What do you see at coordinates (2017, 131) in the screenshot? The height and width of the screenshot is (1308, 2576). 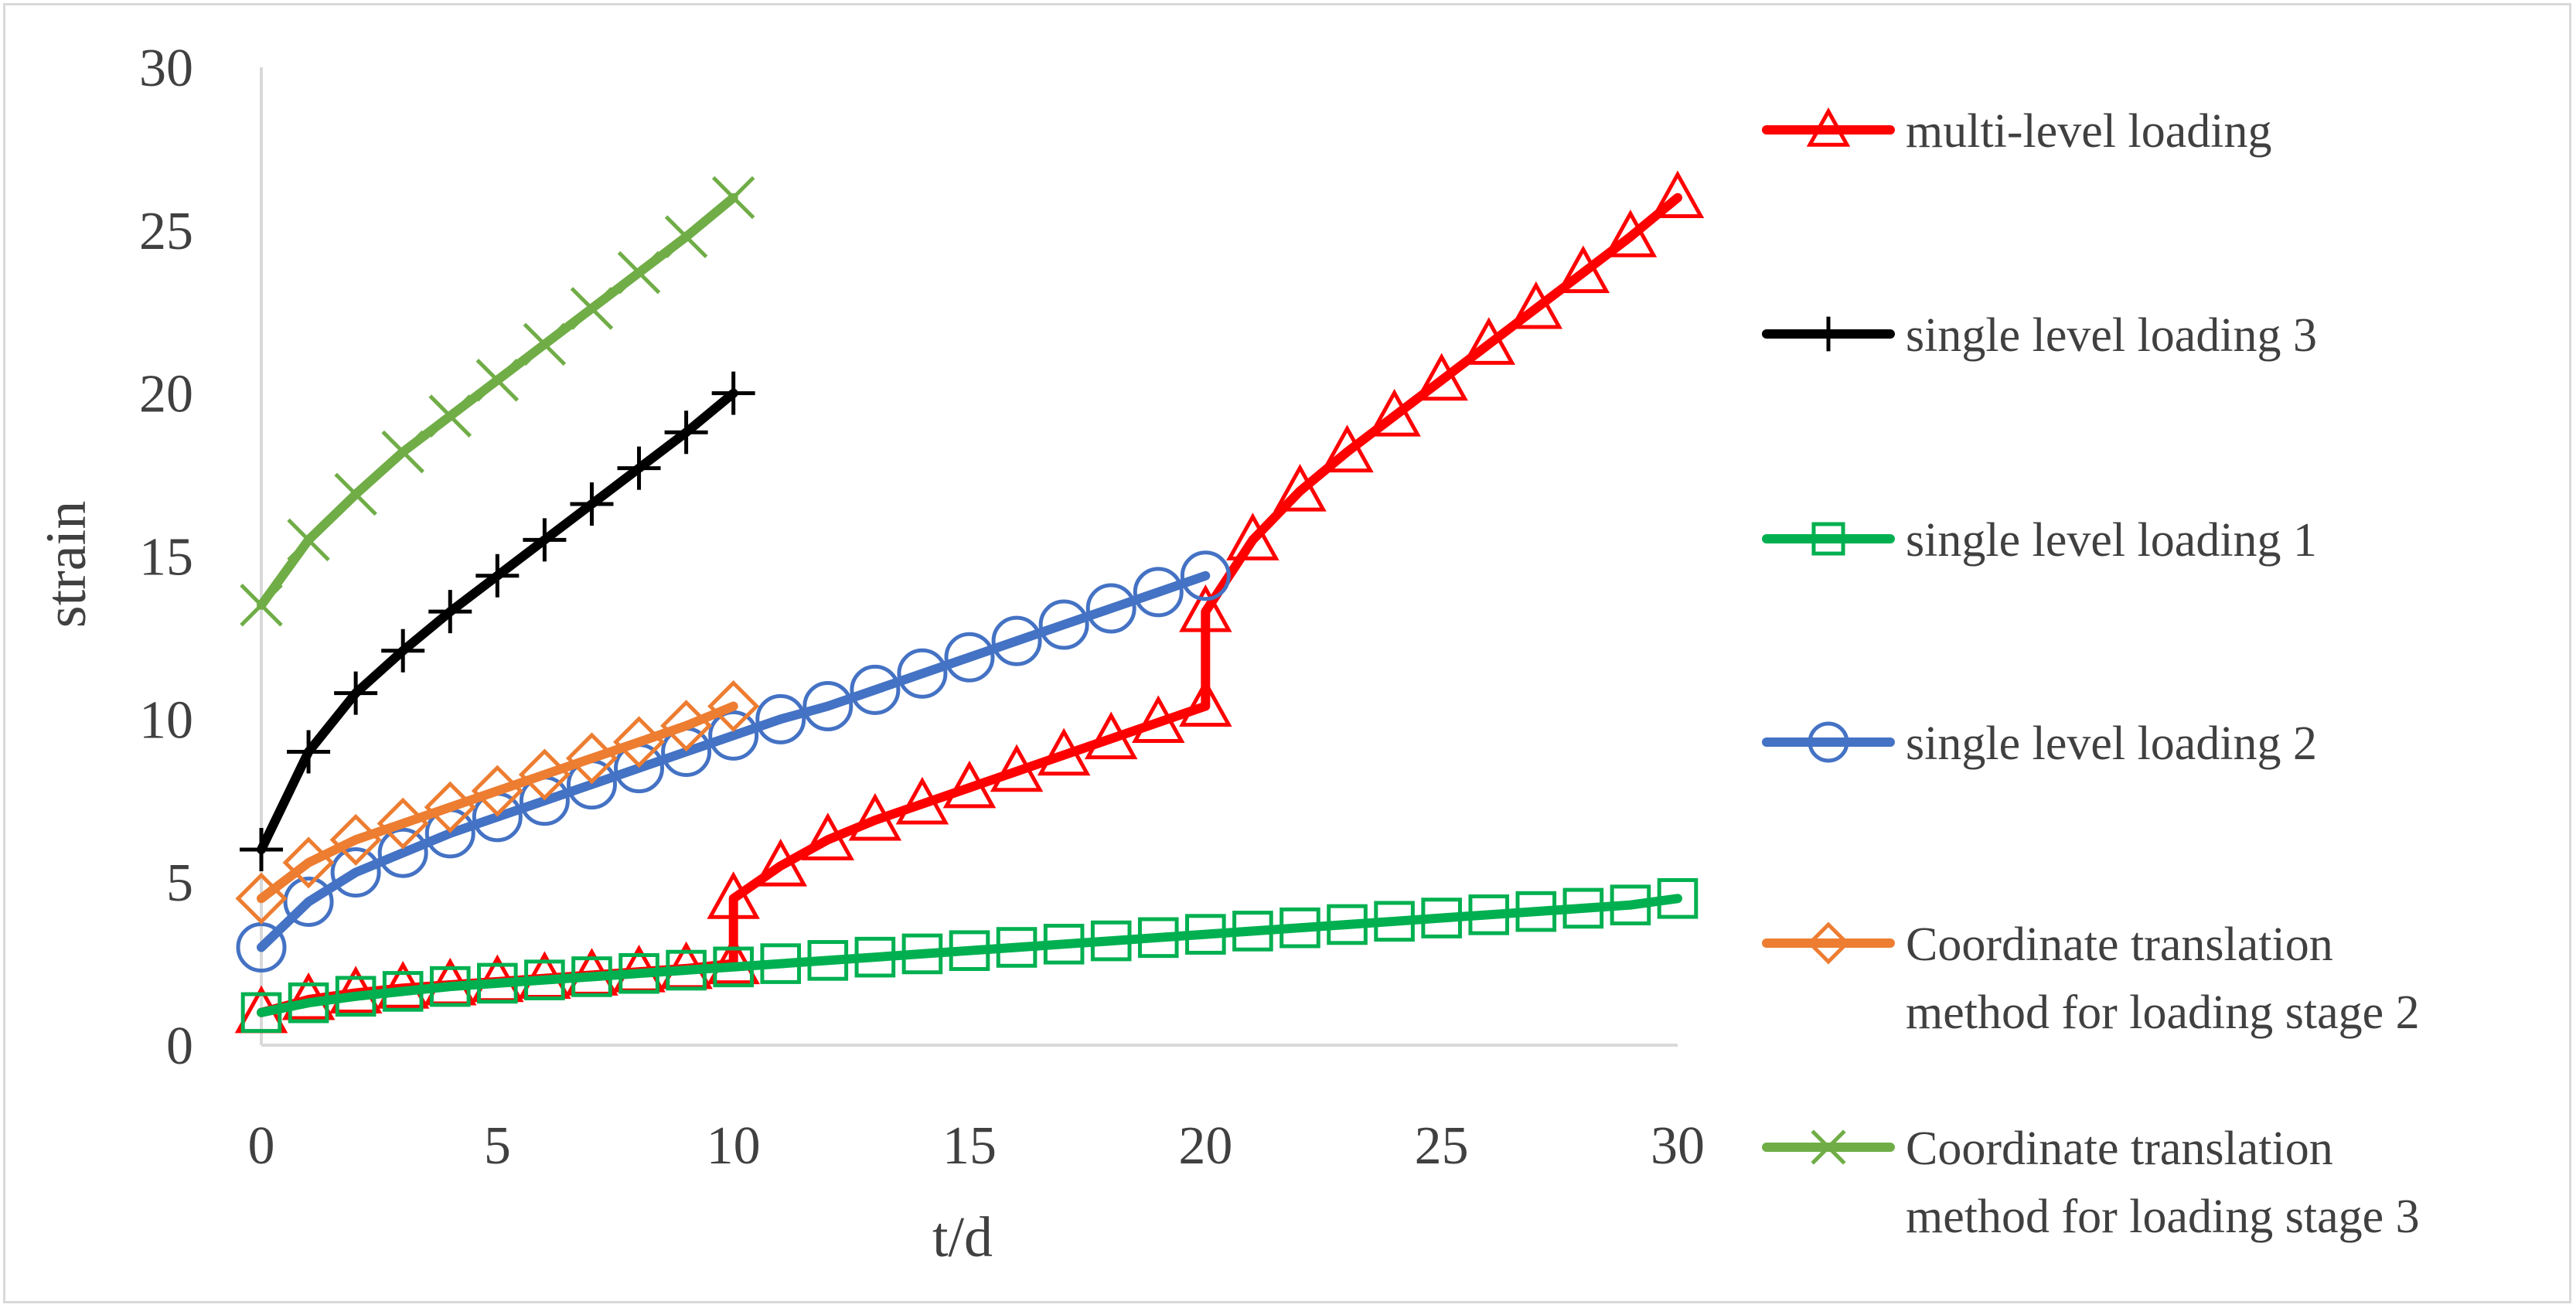 I see `legend-item: multi-level loading` at bounding box center [2017, 131].